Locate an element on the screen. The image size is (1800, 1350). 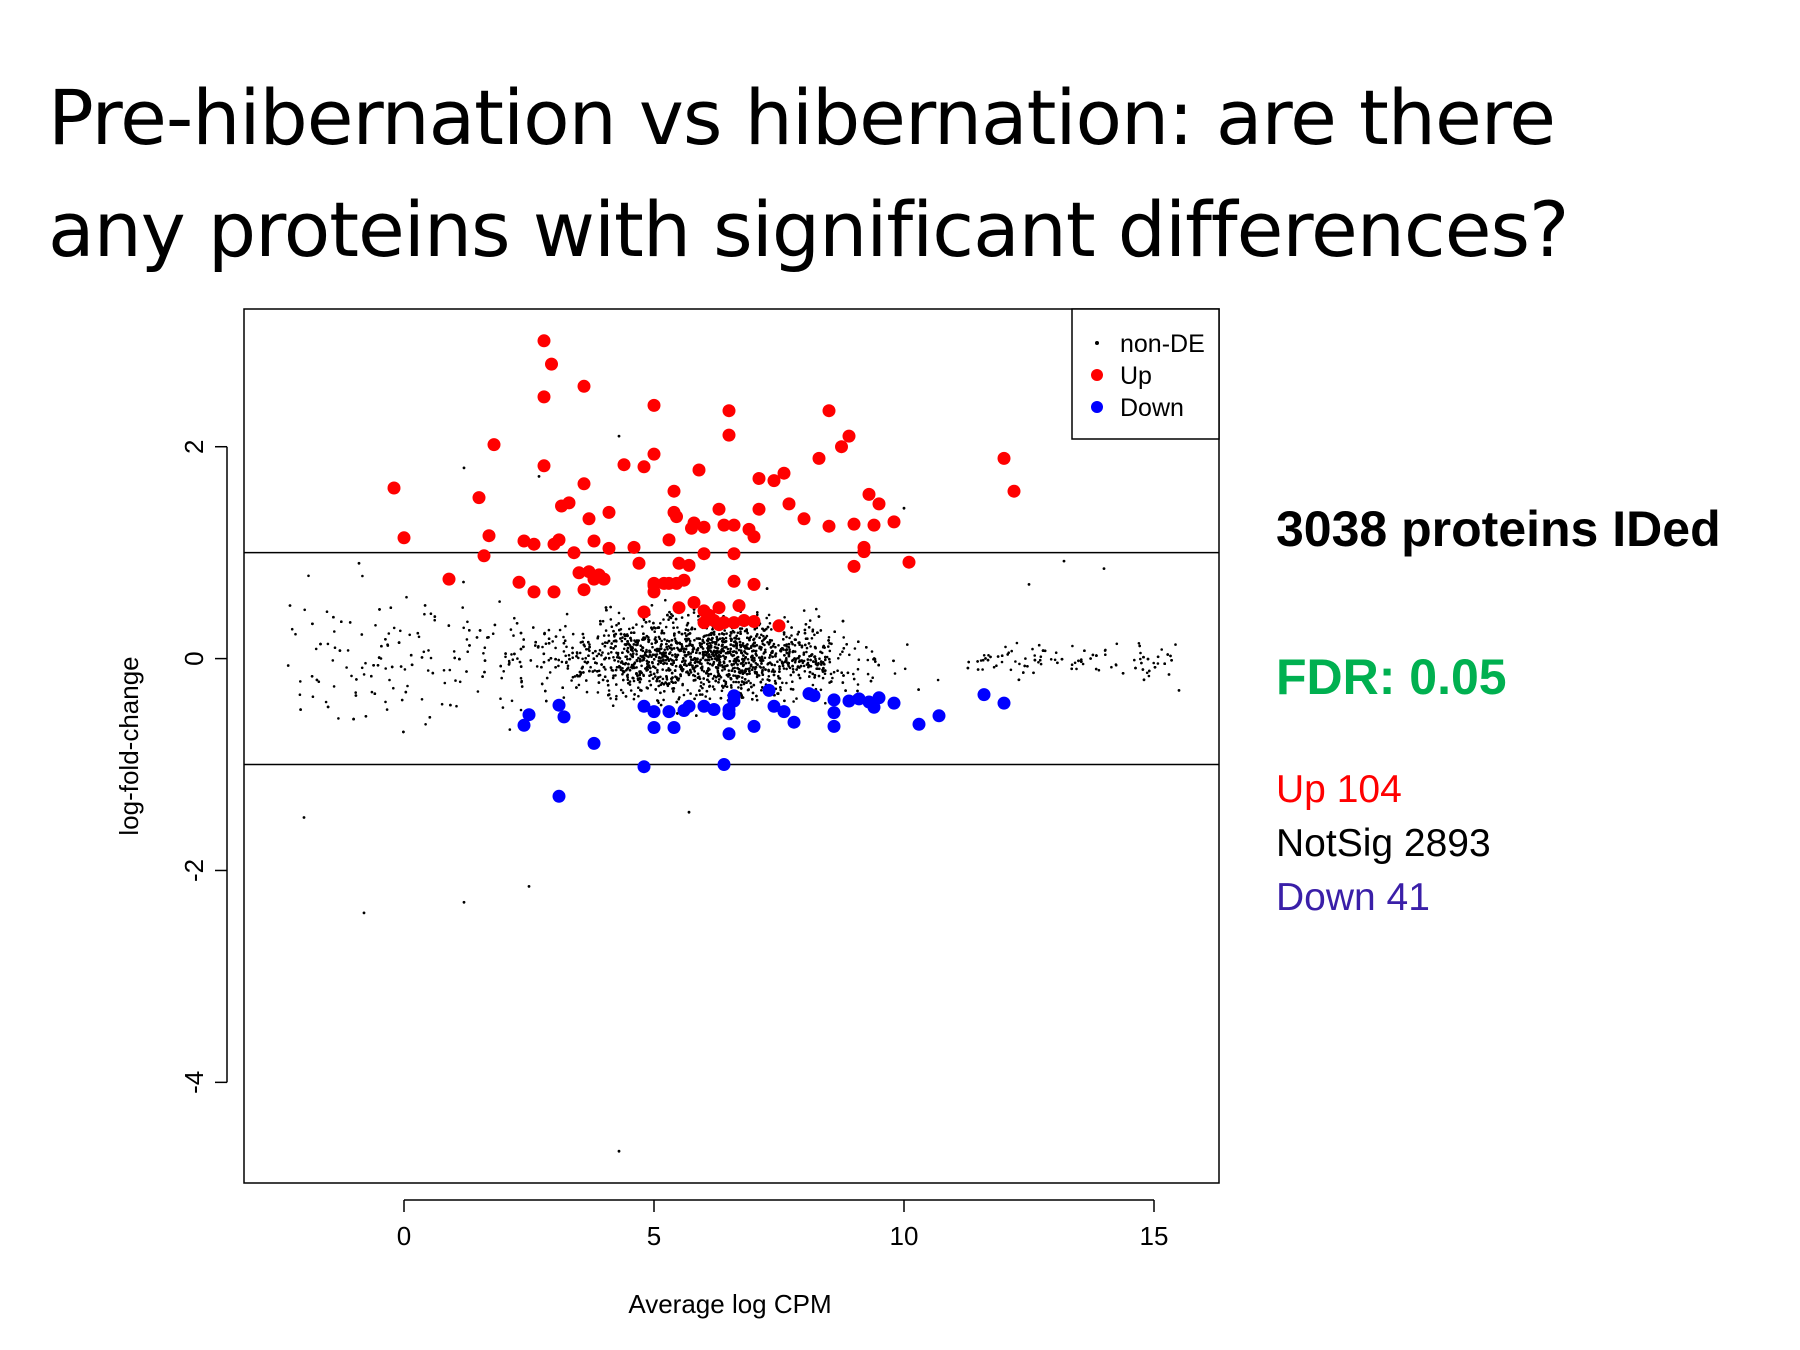
notsig-count-label: NotSig 2893 is located at coordinates (1383, 843).